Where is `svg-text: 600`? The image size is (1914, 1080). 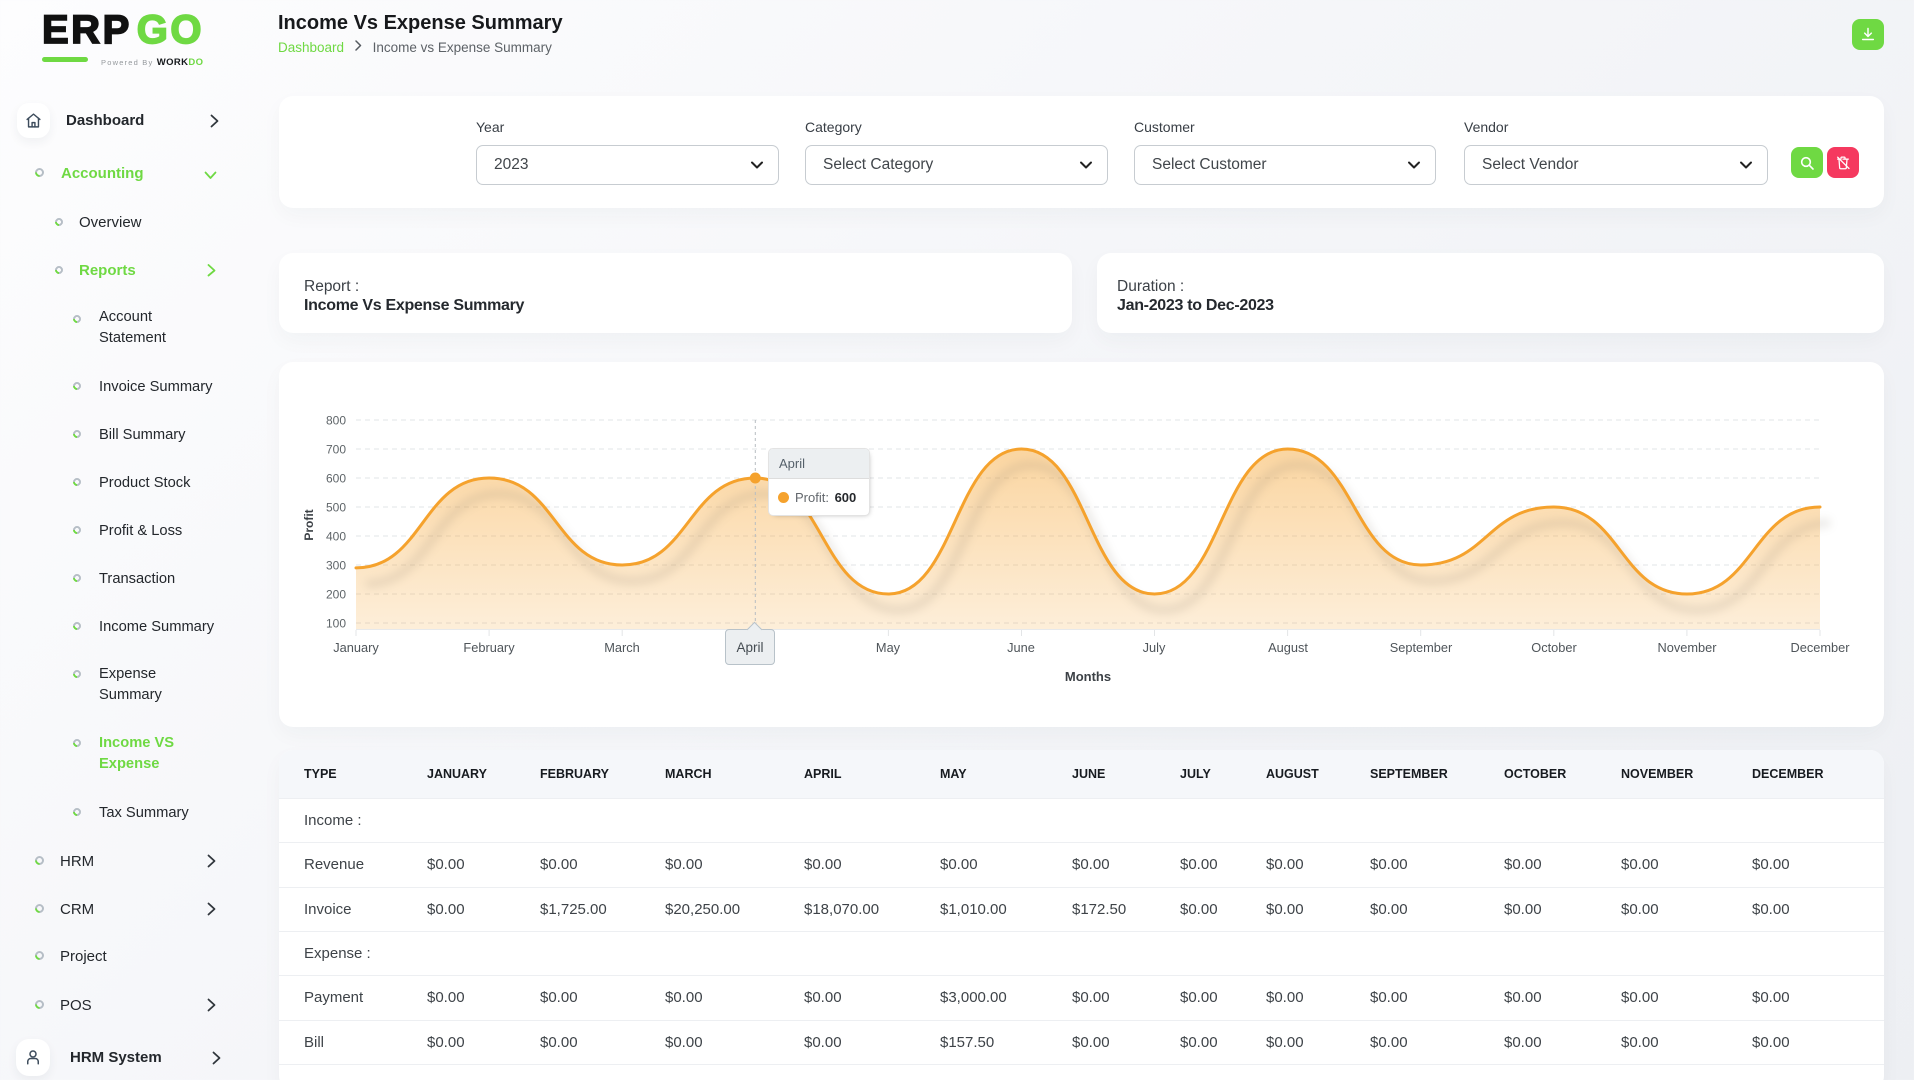
svg-text: 600 is located at coordinates (336, 479).